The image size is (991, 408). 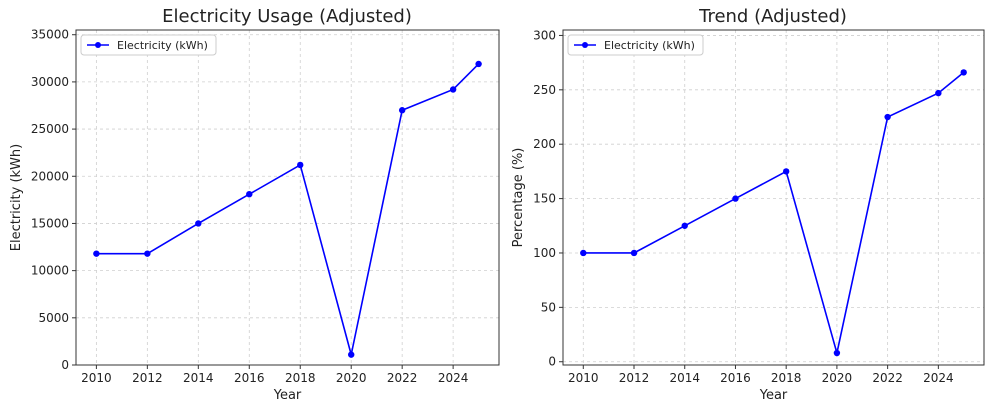 I want to click on y-tick-label: 15000, so click(x=50, y=223).